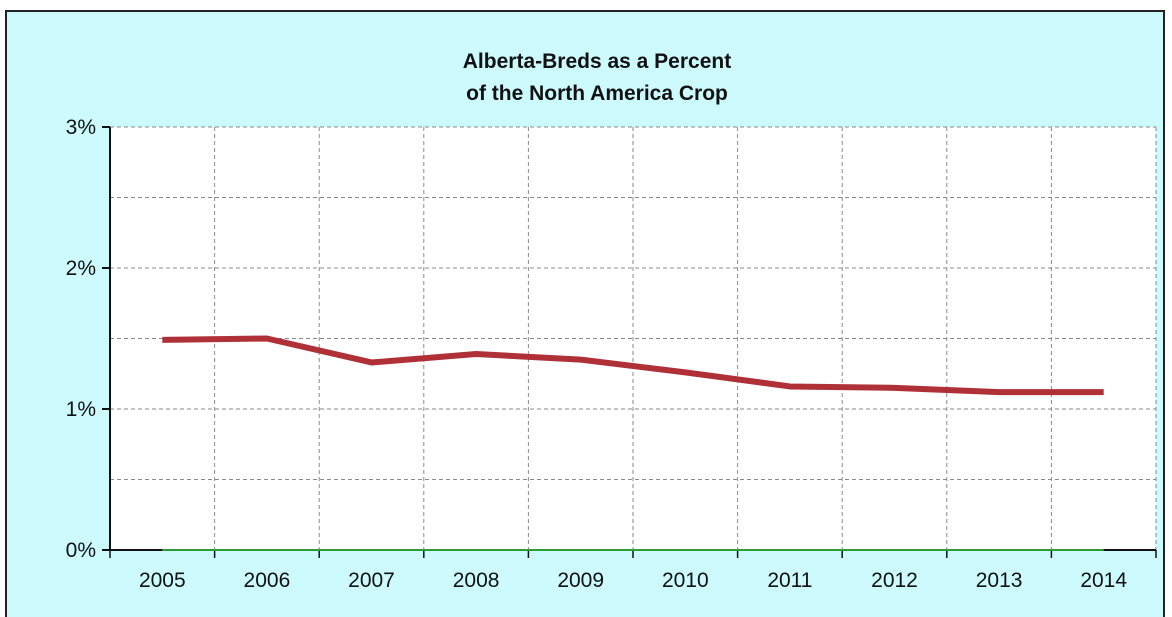  I want to click on y-tick-label: 1%, so click(81, 409).